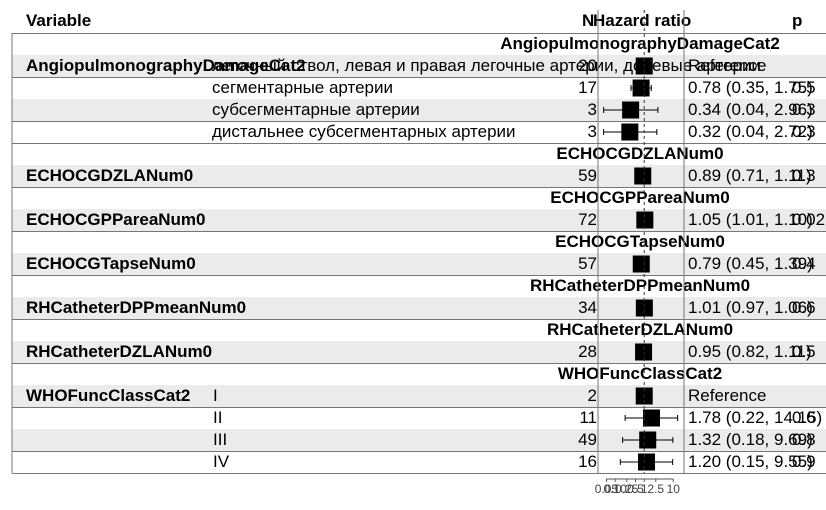 The image size is (826, 510). Describe the element at coordinates (642, 20) in the screenshot. I see `header-hazard-ratio: Hazard ratio` at that location.